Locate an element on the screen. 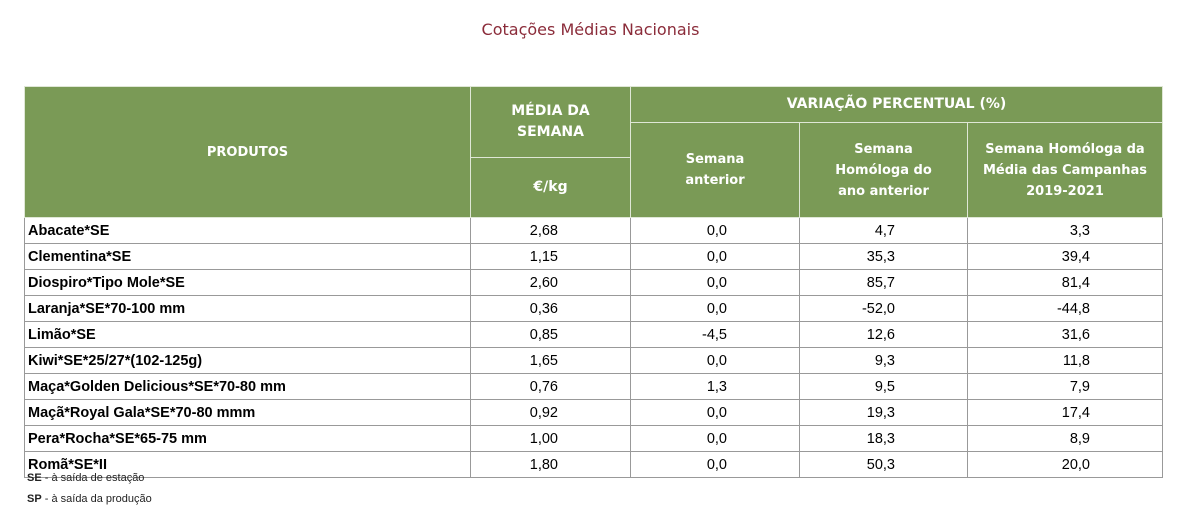  table-row: Romã*SE*II 1,80 0,0 50,3 20,0 is located at coordinates (593, 464).